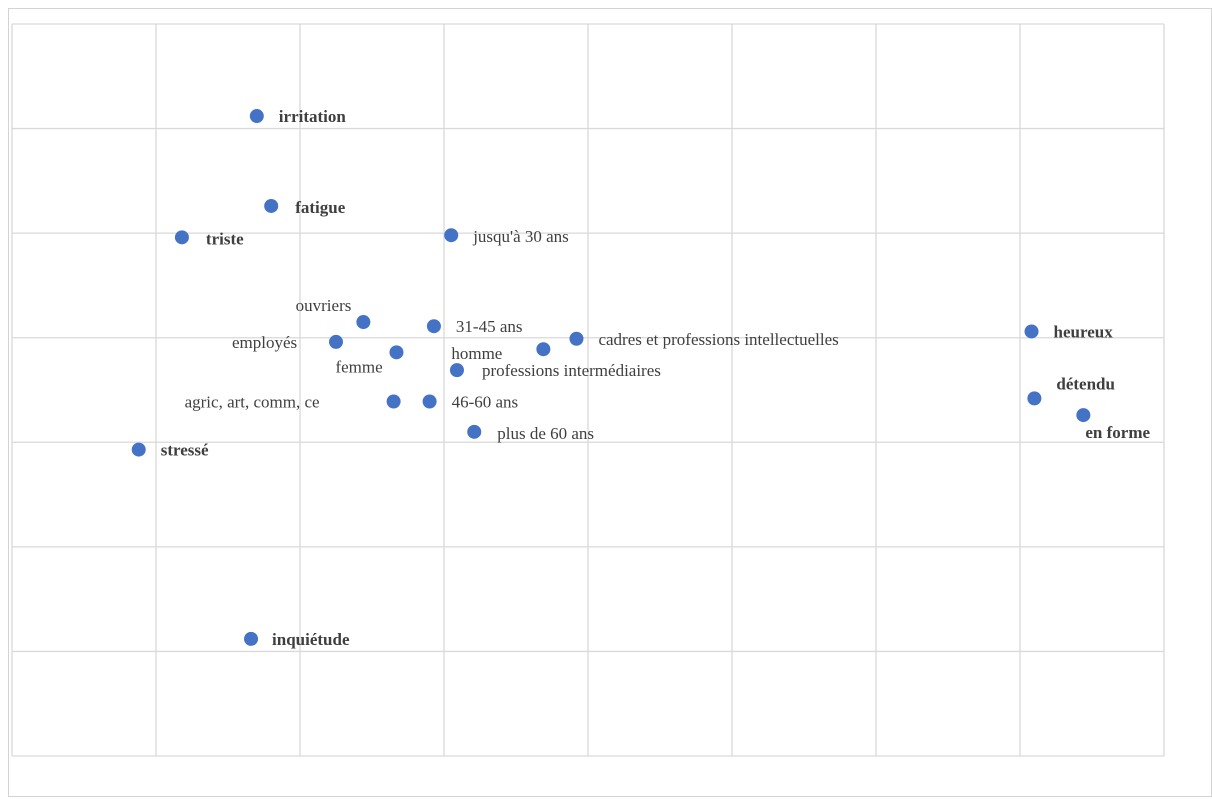 The width and height of the screenshot is (1212, 799). What do you see at coordinates (1117, 432) in the screenshot?
I see `data-label-en-forme: en forme` at bounding box center [1117, 432].